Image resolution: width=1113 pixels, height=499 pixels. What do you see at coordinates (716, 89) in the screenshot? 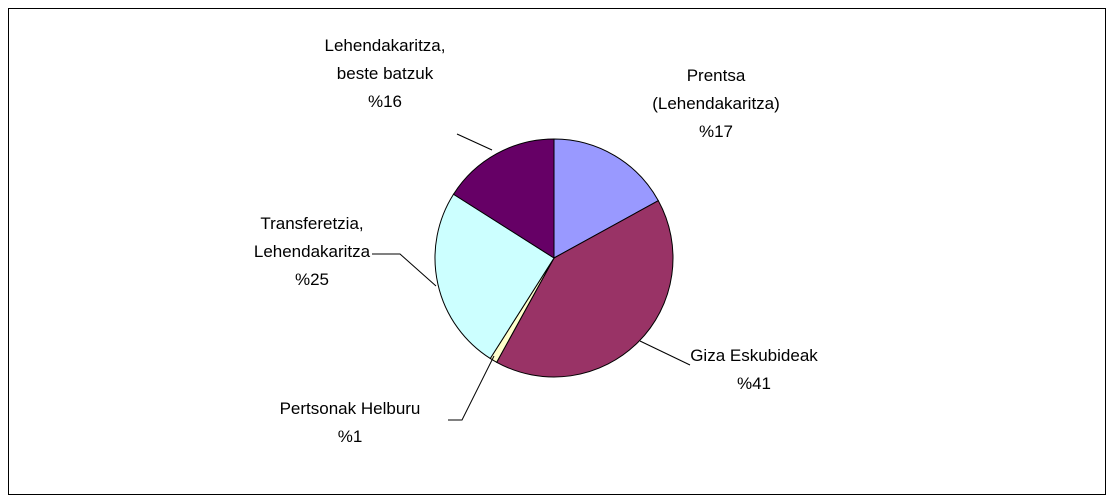
I see `category-label: Prentsa (Lehendakaritza)` at bounding box center [716, 89].